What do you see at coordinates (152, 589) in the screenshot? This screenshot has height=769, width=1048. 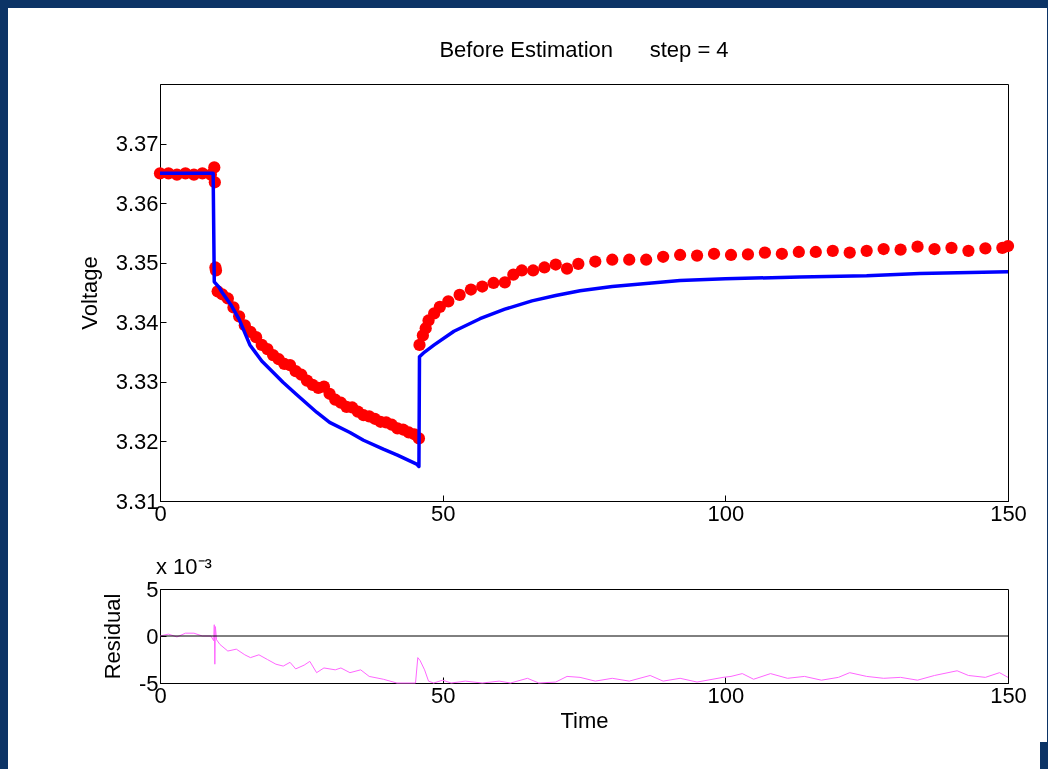 I see `y-tick-label: 5` at bounding box center [152, 589].